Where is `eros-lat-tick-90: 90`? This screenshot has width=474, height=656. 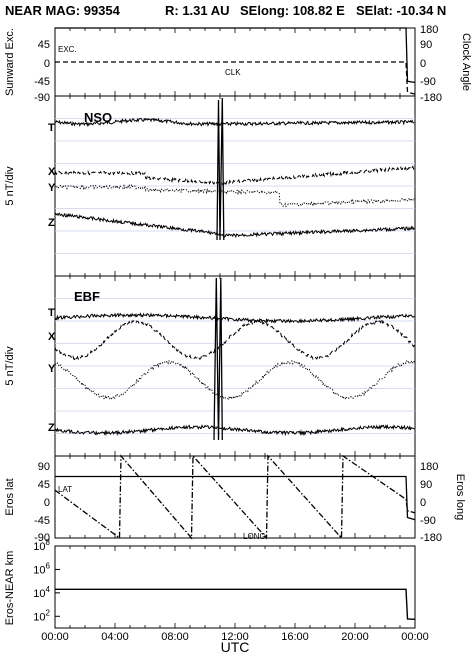
eros-lat-tick-90: 90 is located at coordinates (44, 467).